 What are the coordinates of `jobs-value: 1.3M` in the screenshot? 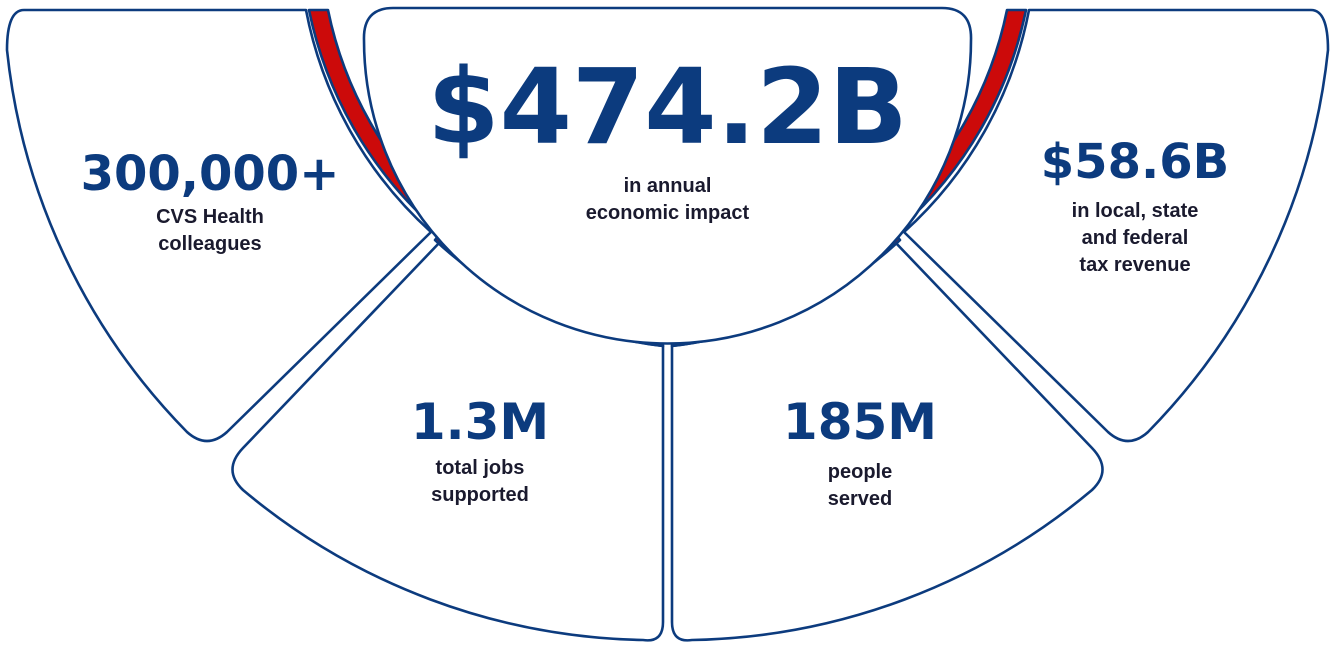 It's located at (480, 422).